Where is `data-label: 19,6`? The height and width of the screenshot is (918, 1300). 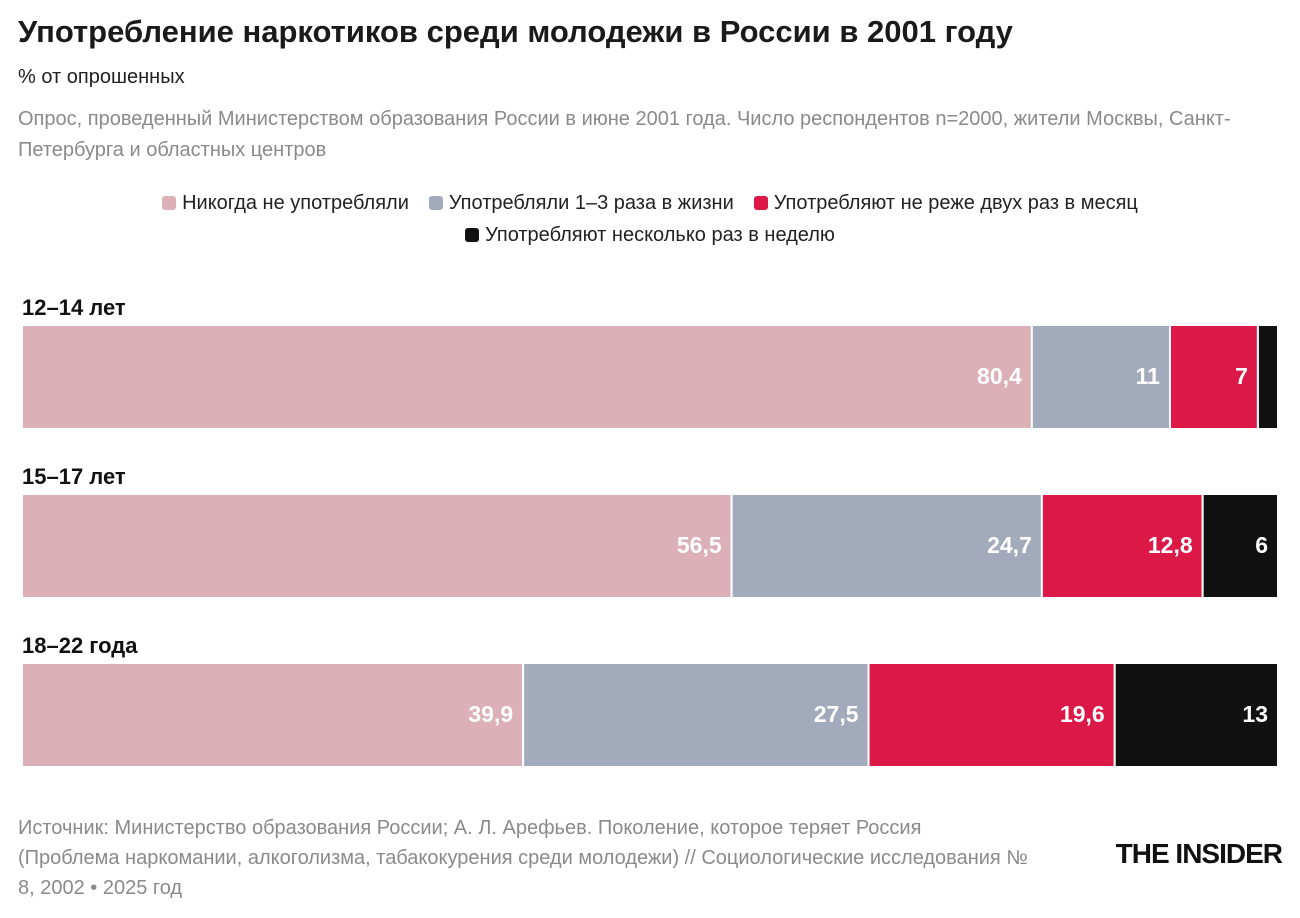 data-label: 19,6 is located at coordinates (1082, 714).